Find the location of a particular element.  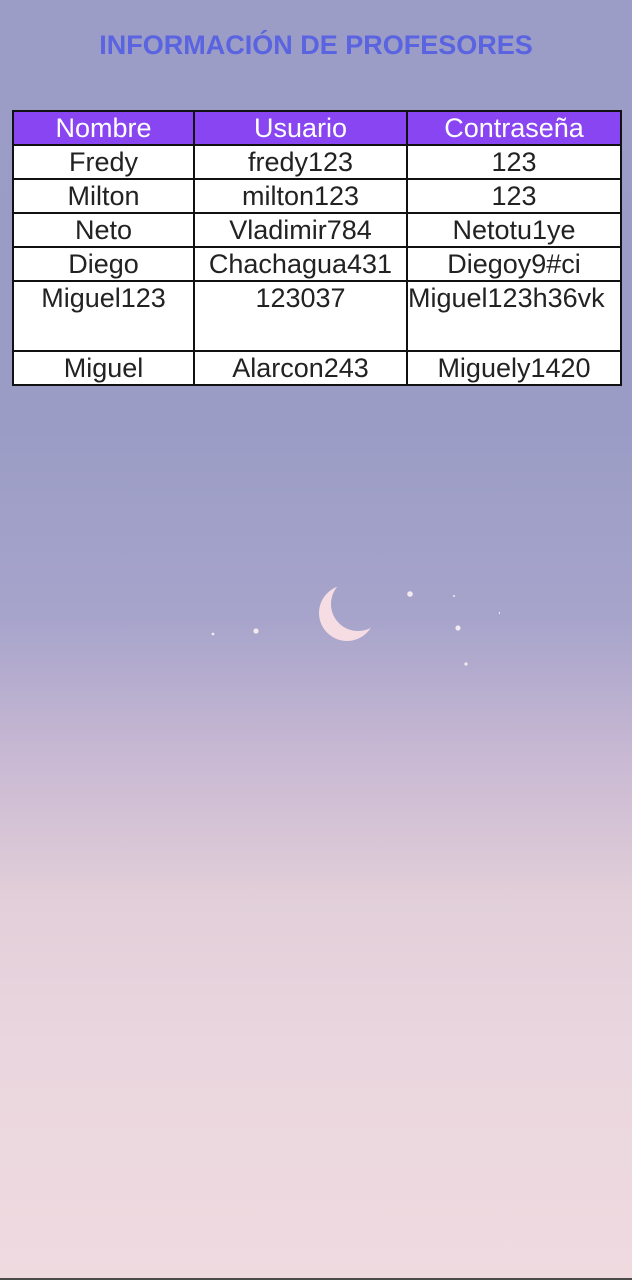

stars-icon is located at coordinates (355, 628).